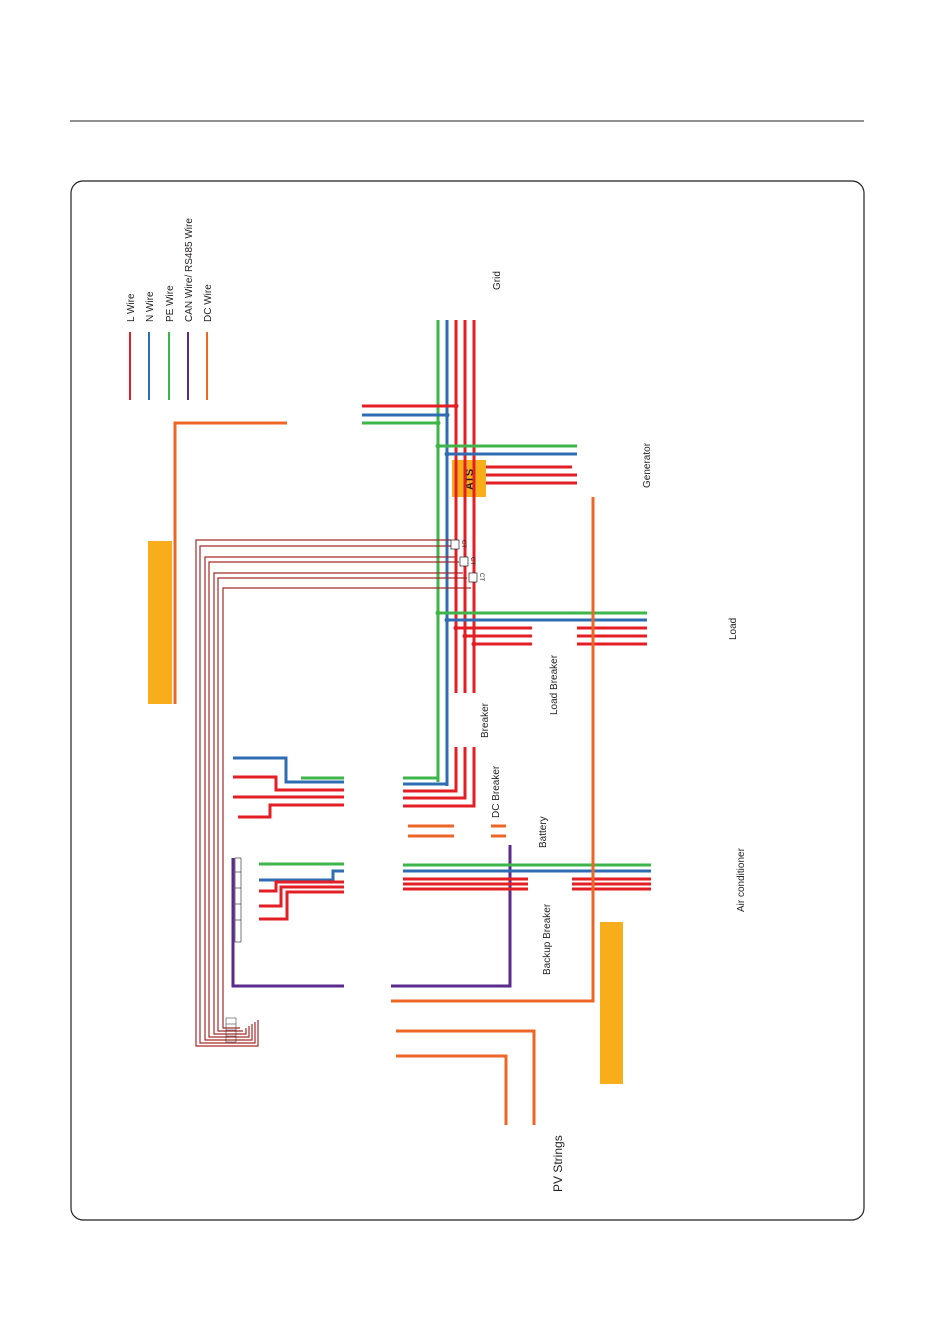 Image resolution: width=936 pixels, height=1324 pixels. I want to click on legend-label-n-wire: N Wire, so click(150, 306).